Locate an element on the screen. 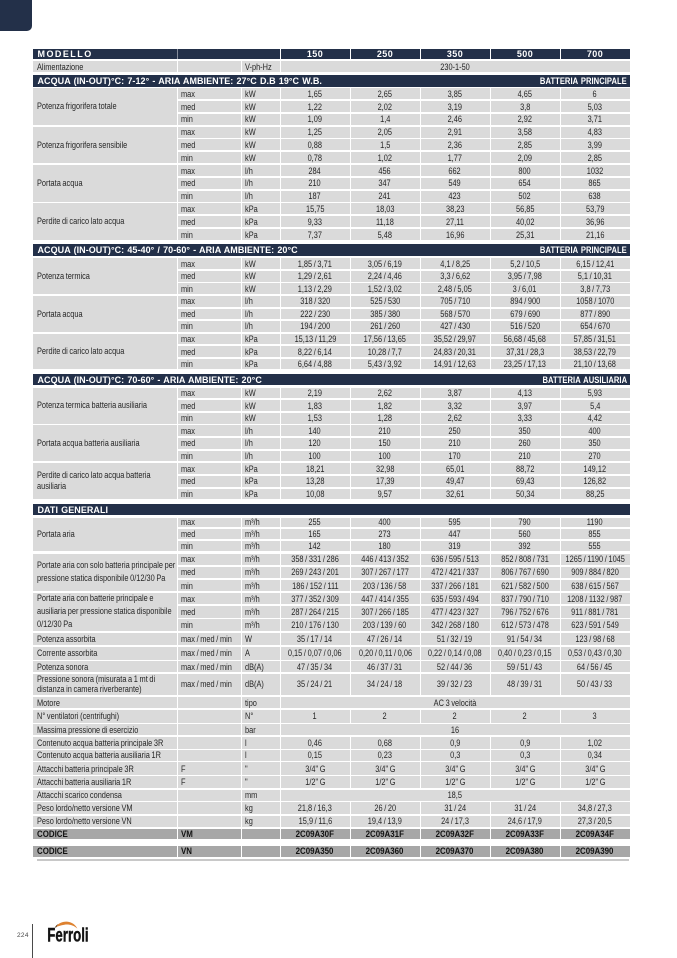  svg-text: Ferroli is located at coordinates (67, 936).